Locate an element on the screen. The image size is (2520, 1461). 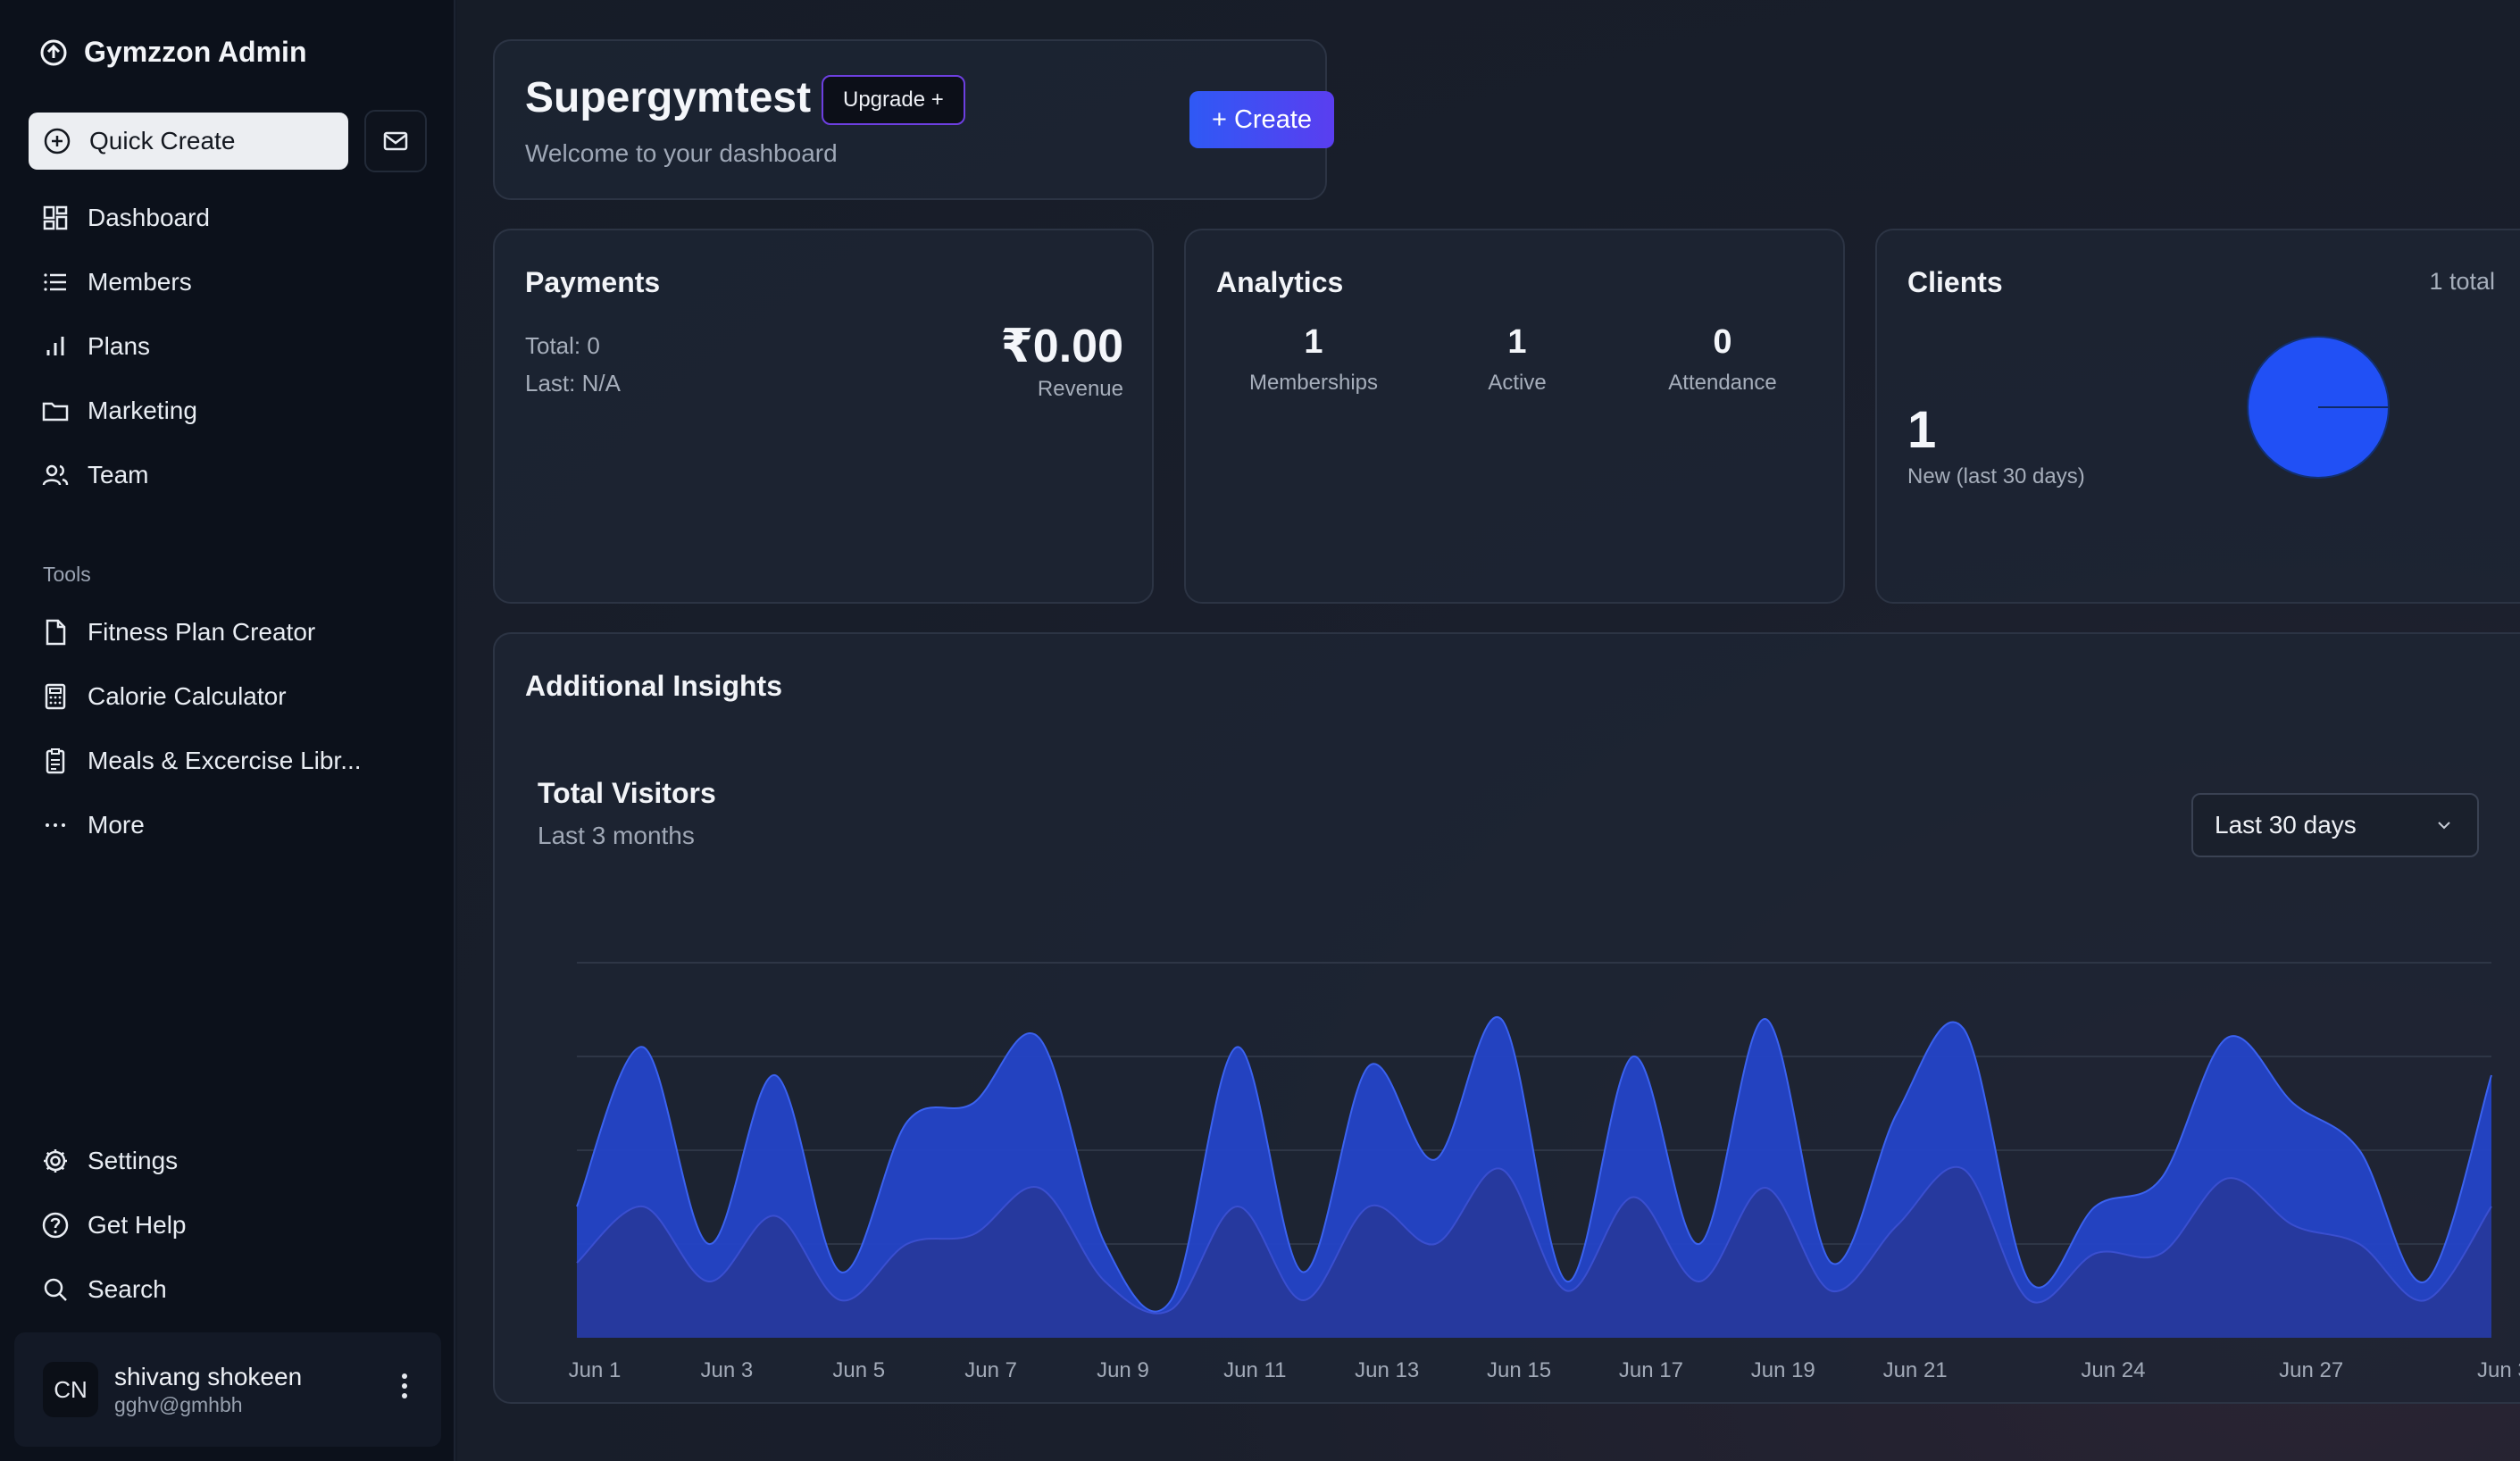
x-tick-label: Jun 3 is located at coordinates (728, 1370).